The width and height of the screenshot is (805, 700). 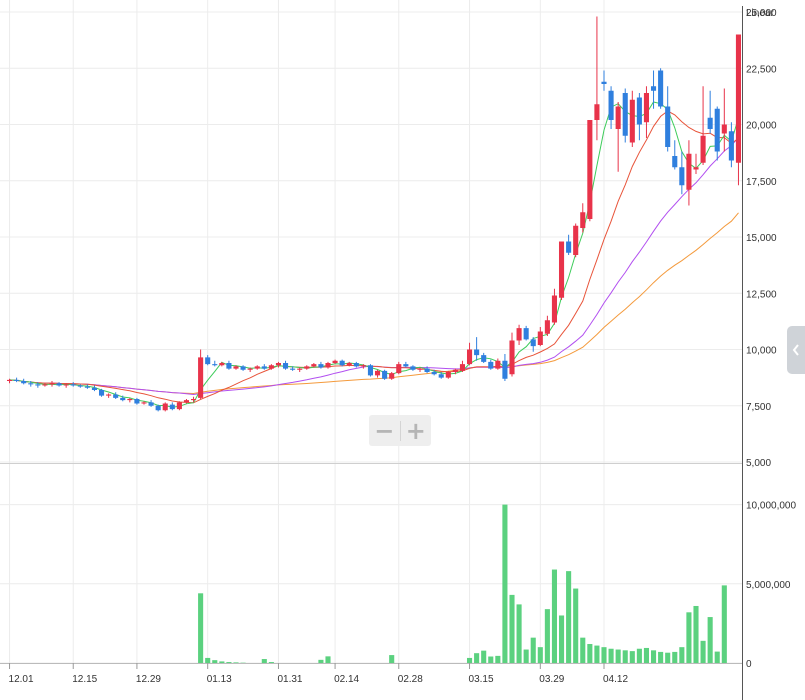 What do you see at coordinates (551, 679) in the screenshot?
I see `x-axis-tick-label: 03.29` at bounding box center [551, 679].